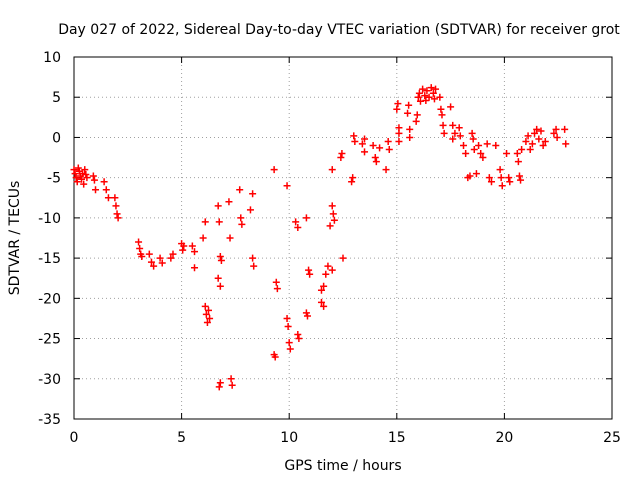 This screenshot has height=480, width=640. I want to click on y-tick-label: -5, so click(54, 179).